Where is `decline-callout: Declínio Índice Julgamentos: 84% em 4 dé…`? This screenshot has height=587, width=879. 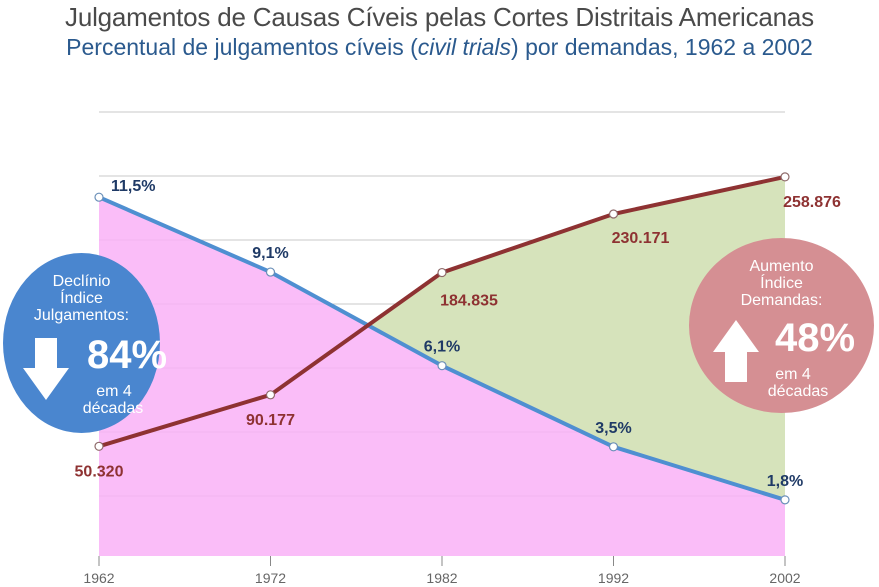 decline-callout: Declínio Índice Julgamentos: 84% em 4 dé… is located at coordinates (85, 343).